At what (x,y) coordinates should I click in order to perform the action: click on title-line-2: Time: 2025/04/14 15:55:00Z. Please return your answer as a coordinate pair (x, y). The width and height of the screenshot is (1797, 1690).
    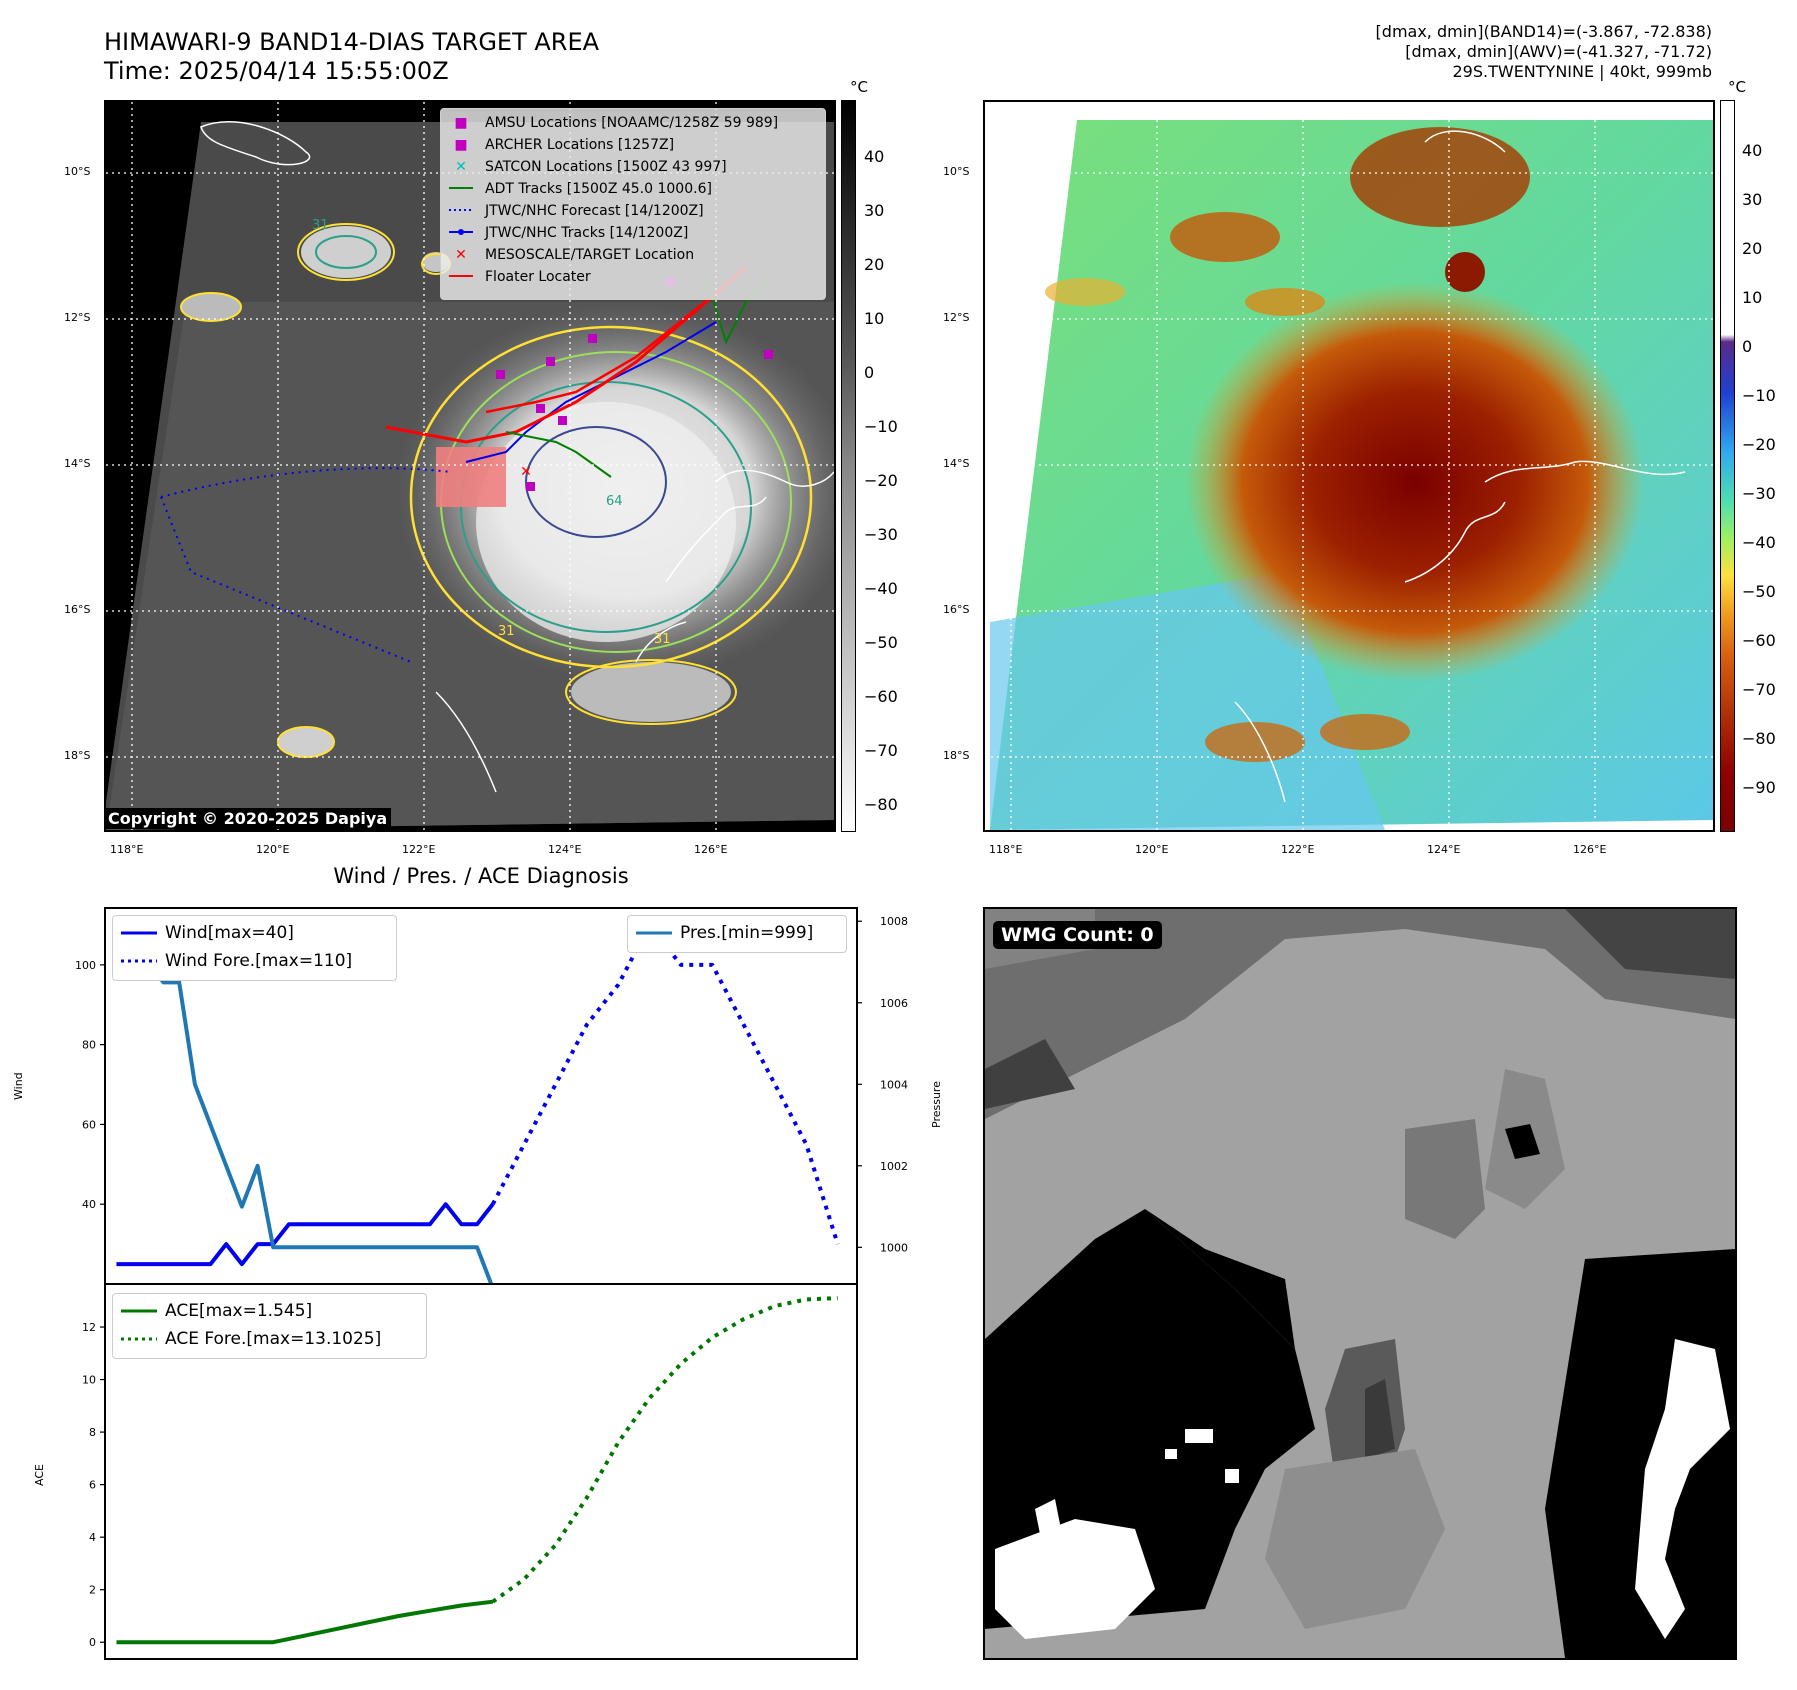
    Looking at the image, I should click on (276, 71).